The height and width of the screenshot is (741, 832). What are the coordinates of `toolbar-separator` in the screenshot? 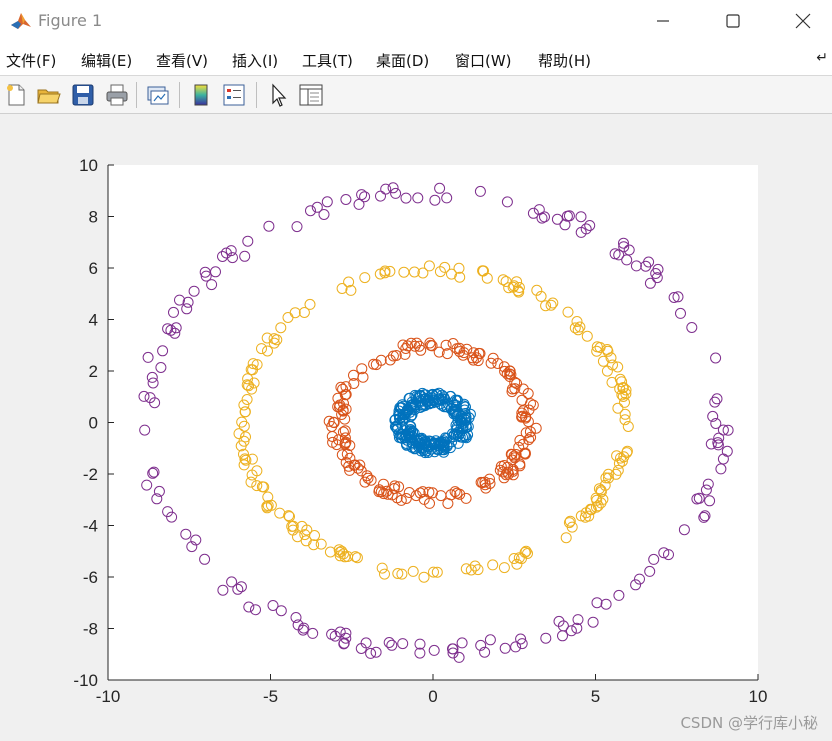 It's located at (136, 95).